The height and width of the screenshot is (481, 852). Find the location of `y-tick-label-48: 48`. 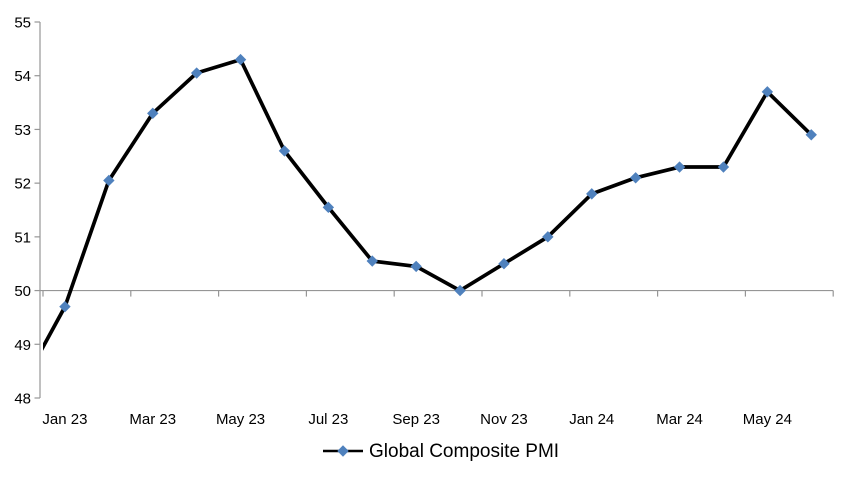

y-tick-label-48: 48 is located at coordinates (22, 399).